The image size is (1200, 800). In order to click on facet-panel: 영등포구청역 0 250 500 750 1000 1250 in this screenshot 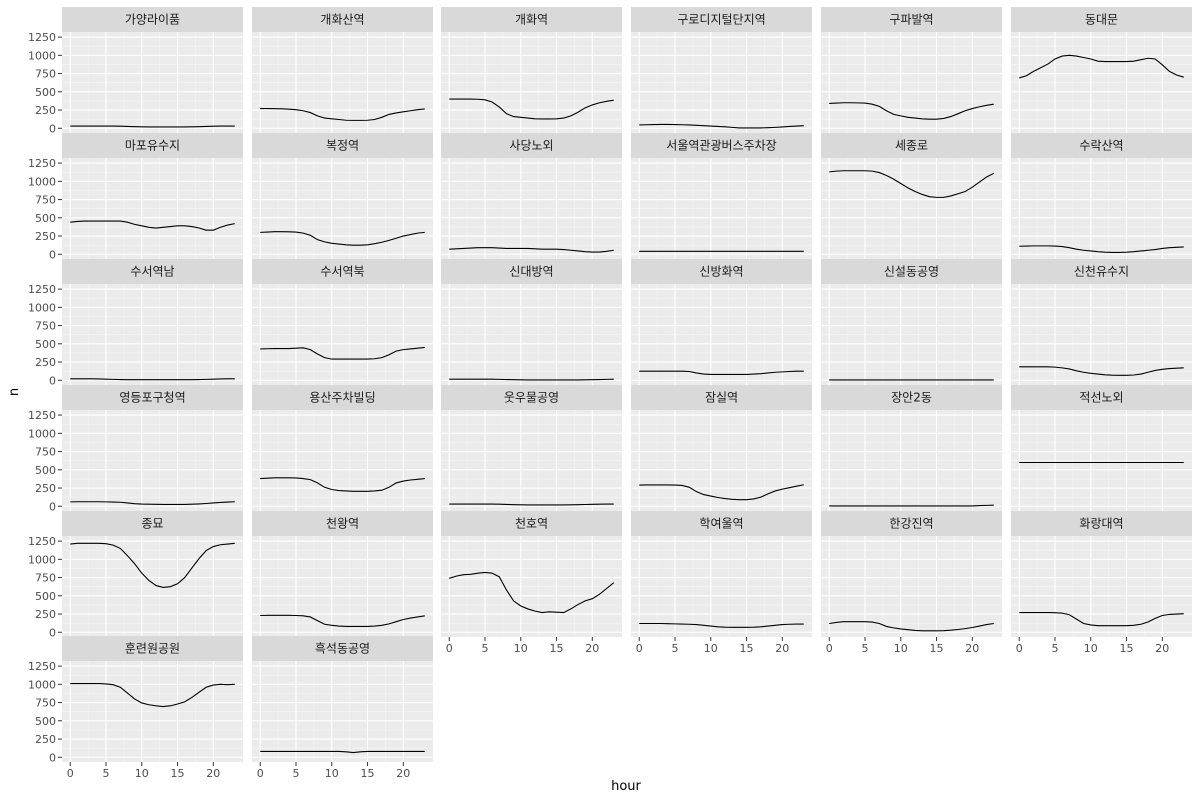, I will do `click(135, 449)`.